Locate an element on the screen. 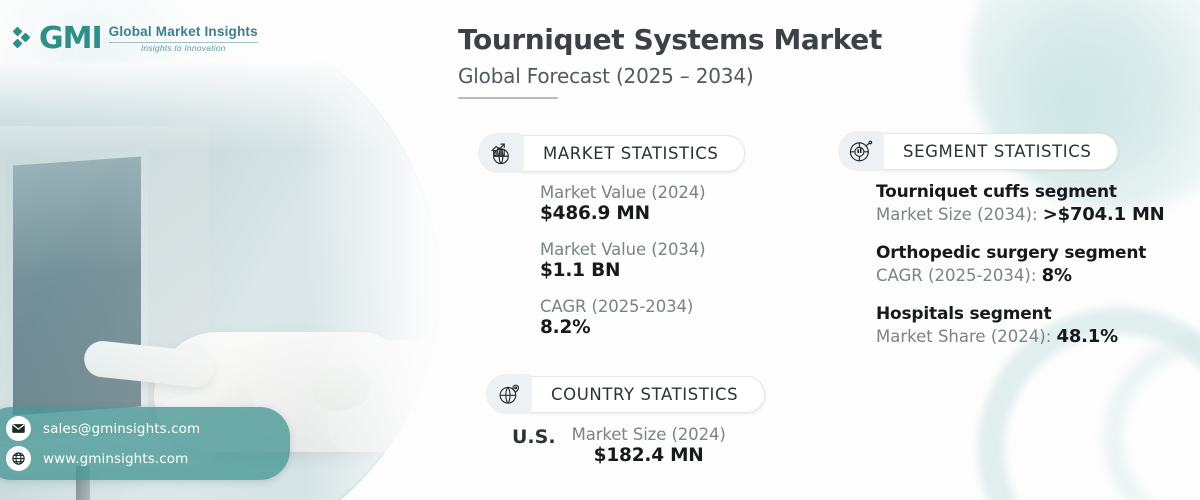 The height and width of the screenshot is (500, 1200). segment-metric-label: CAGR (2025-2034): is located at coordinates (959, 275).